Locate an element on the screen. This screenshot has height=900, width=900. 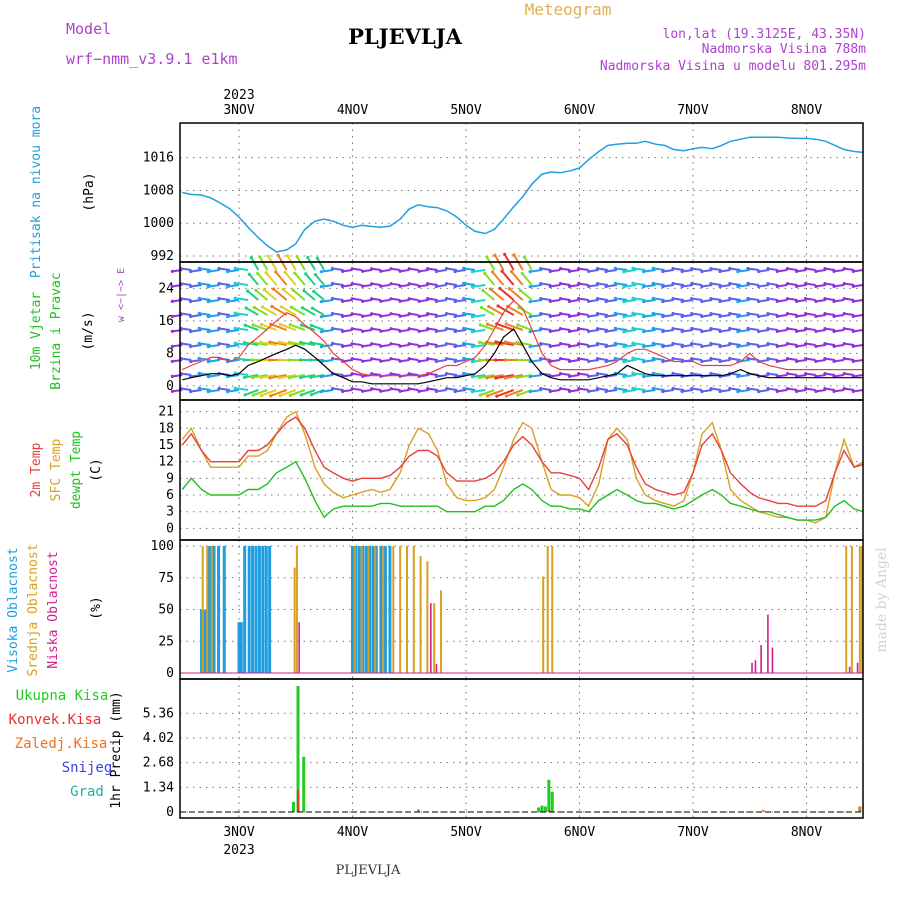
y-tick-label: 24 is located at coordinates (166, 288).